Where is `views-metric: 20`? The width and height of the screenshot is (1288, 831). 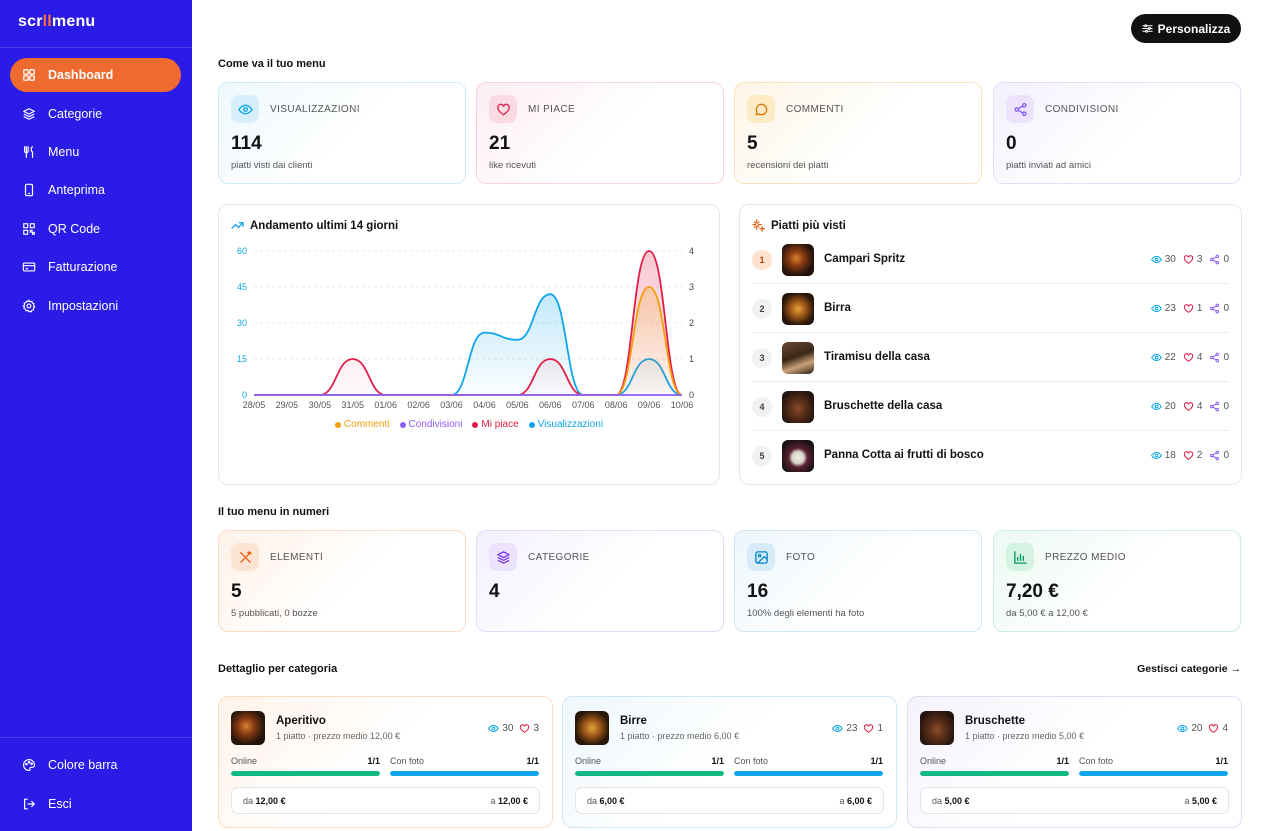 views-metric: 20 is located at coordinates (1163, 406).